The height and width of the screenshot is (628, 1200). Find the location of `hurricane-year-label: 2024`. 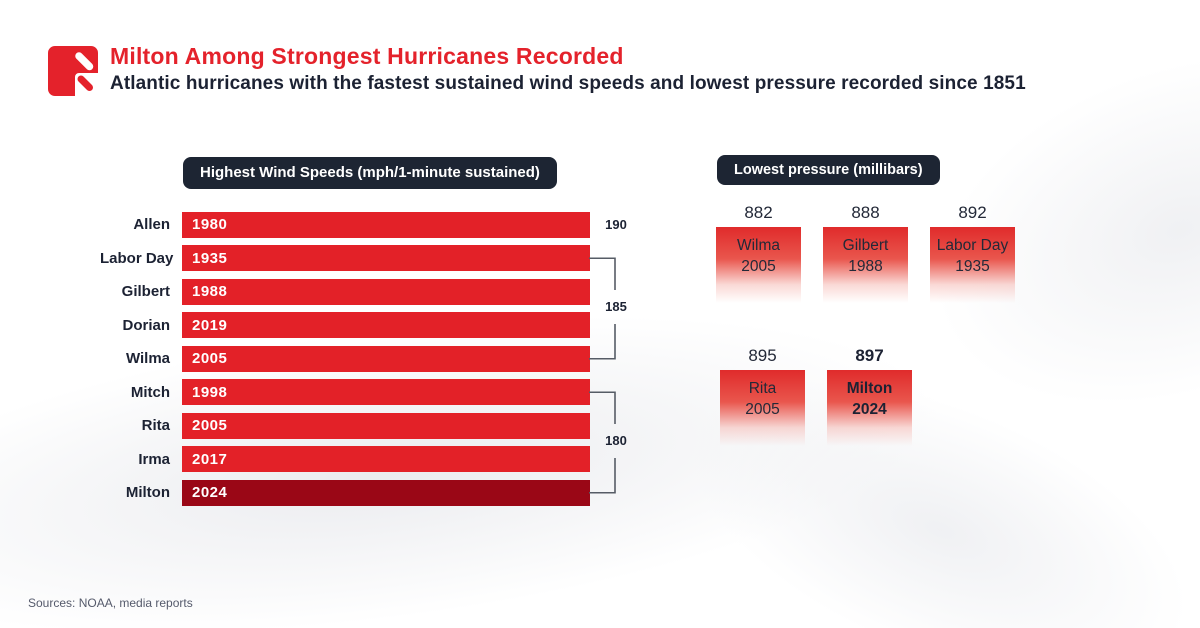

hurricane-year-label: 2024 is located at coordinates (869, 409).